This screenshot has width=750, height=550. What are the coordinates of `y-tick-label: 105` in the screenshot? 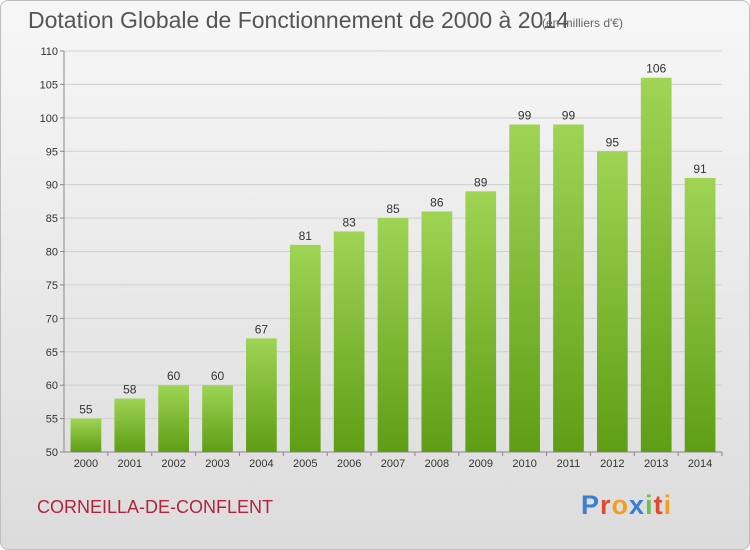 It's located at (49, 85).